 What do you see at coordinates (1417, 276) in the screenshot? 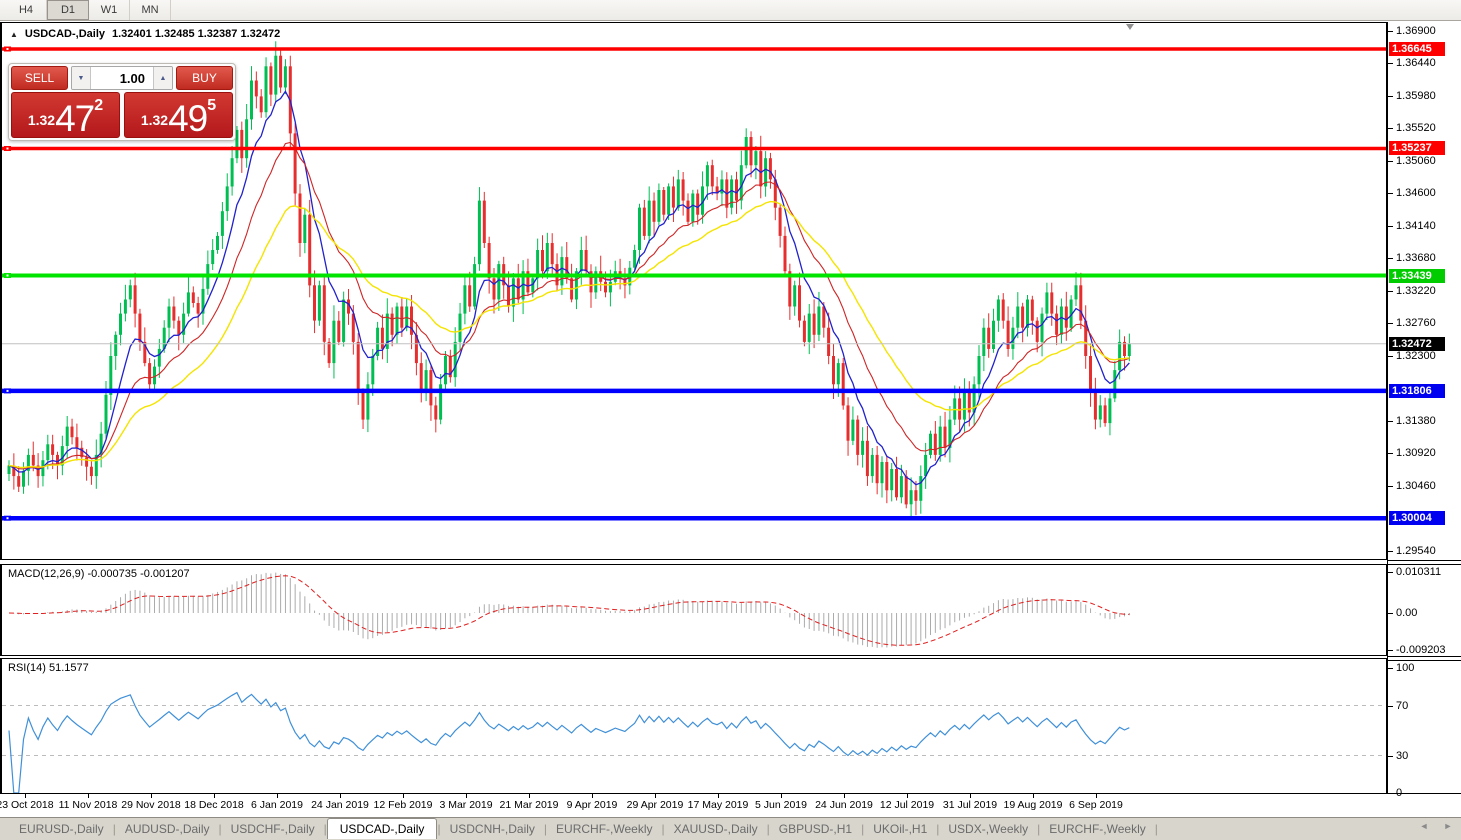
I see `price-level-badge-pivot-line-green: 1.33439` at bounding box center [1417, 276].